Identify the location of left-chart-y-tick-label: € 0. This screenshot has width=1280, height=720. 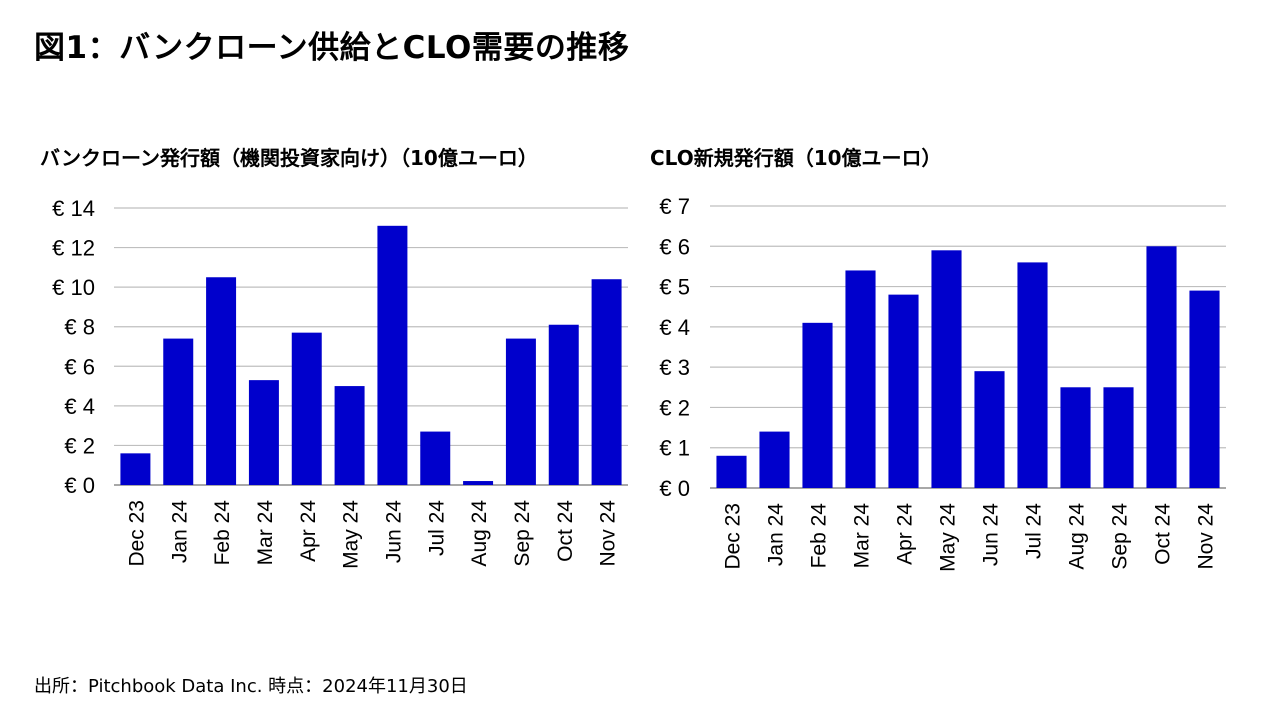
(79, 485).